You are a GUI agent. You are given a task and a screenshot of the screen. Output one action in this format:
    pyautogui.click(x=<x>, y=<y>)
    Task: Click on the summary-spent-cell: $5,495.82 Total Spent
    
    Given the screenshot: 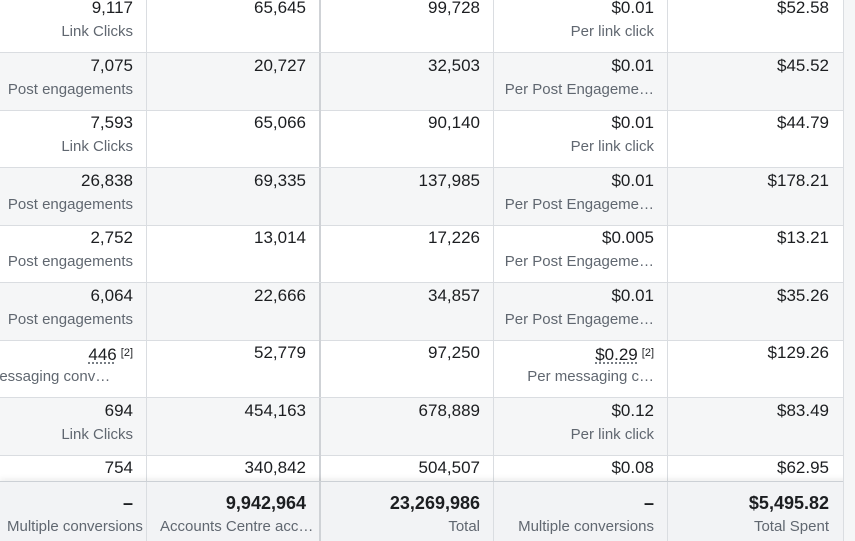 What is the action you would take?
    pyautogui.click(x=755, y=511)
    